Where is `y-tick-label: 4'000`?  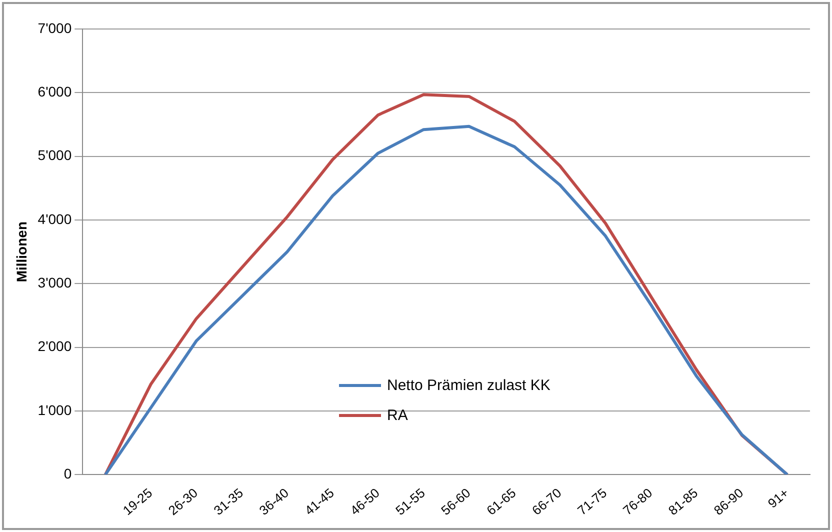 y-tick-label: 4'000 is located at coordinates (55, 218).